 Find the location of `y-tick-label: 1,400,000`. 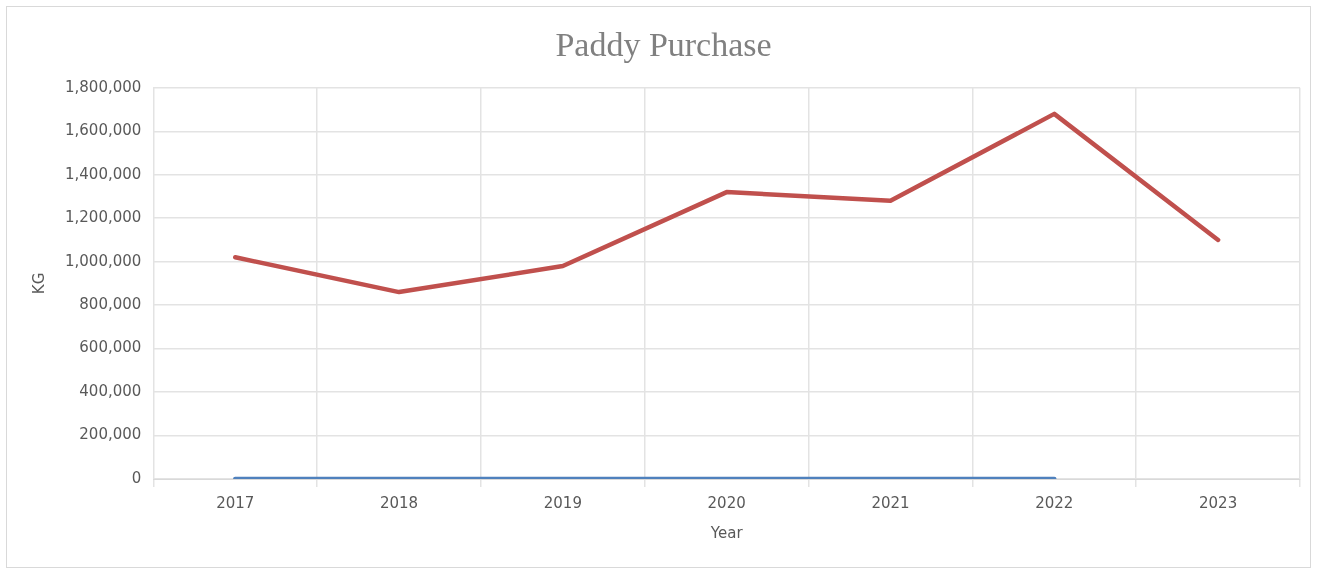

y-tick-label: 1,400,000 is located at coordinates (103, 173).